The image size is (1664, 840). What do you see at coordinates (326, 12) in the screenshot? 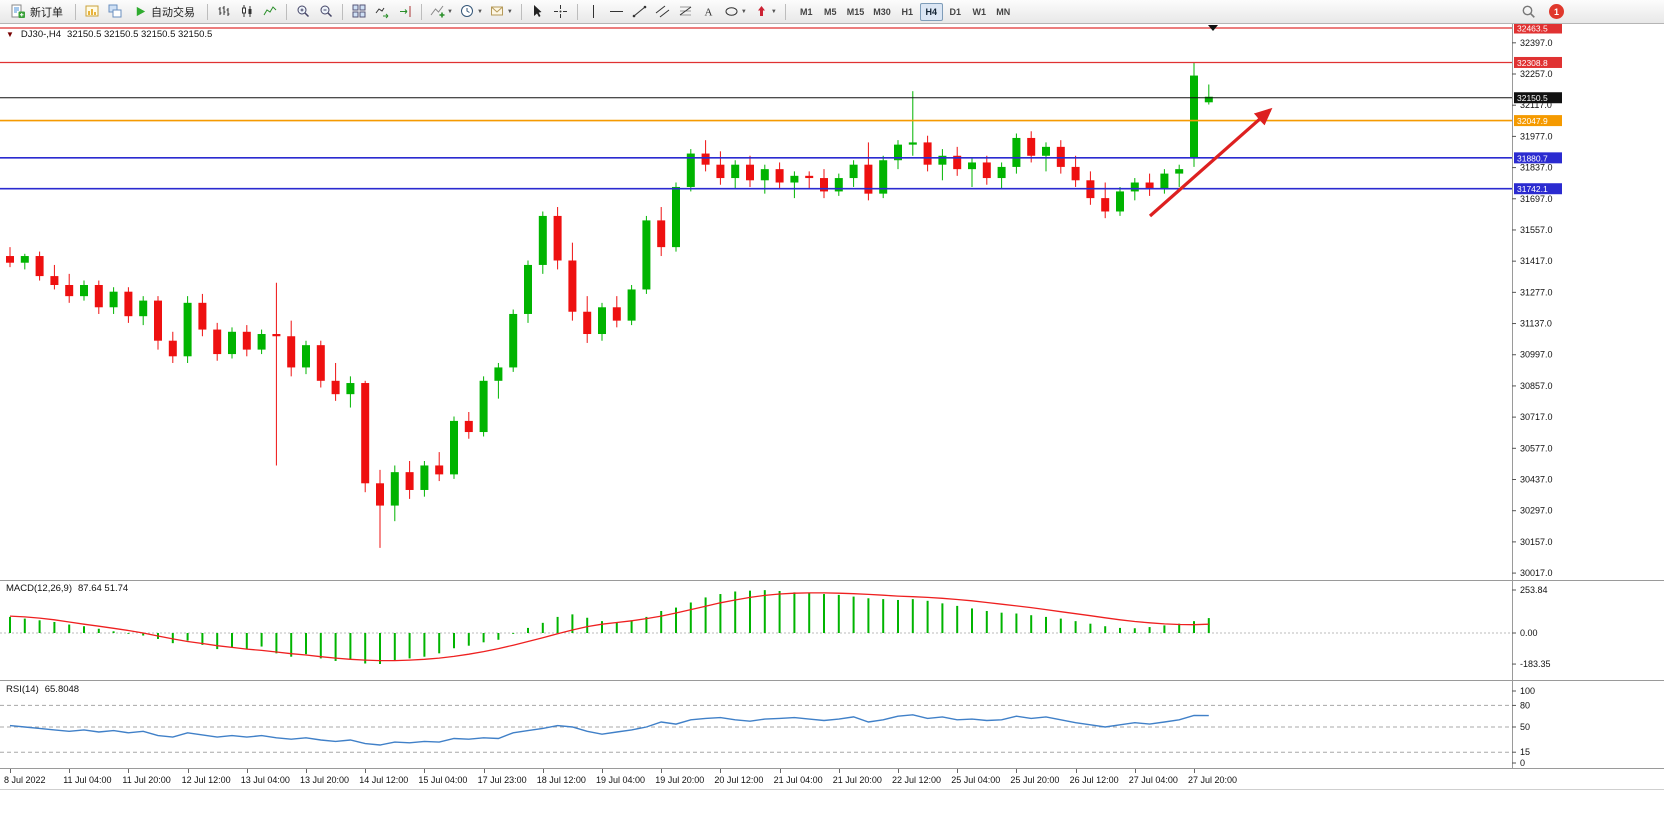
I see `zoom-out-icon` at bounding box center [326, 12].